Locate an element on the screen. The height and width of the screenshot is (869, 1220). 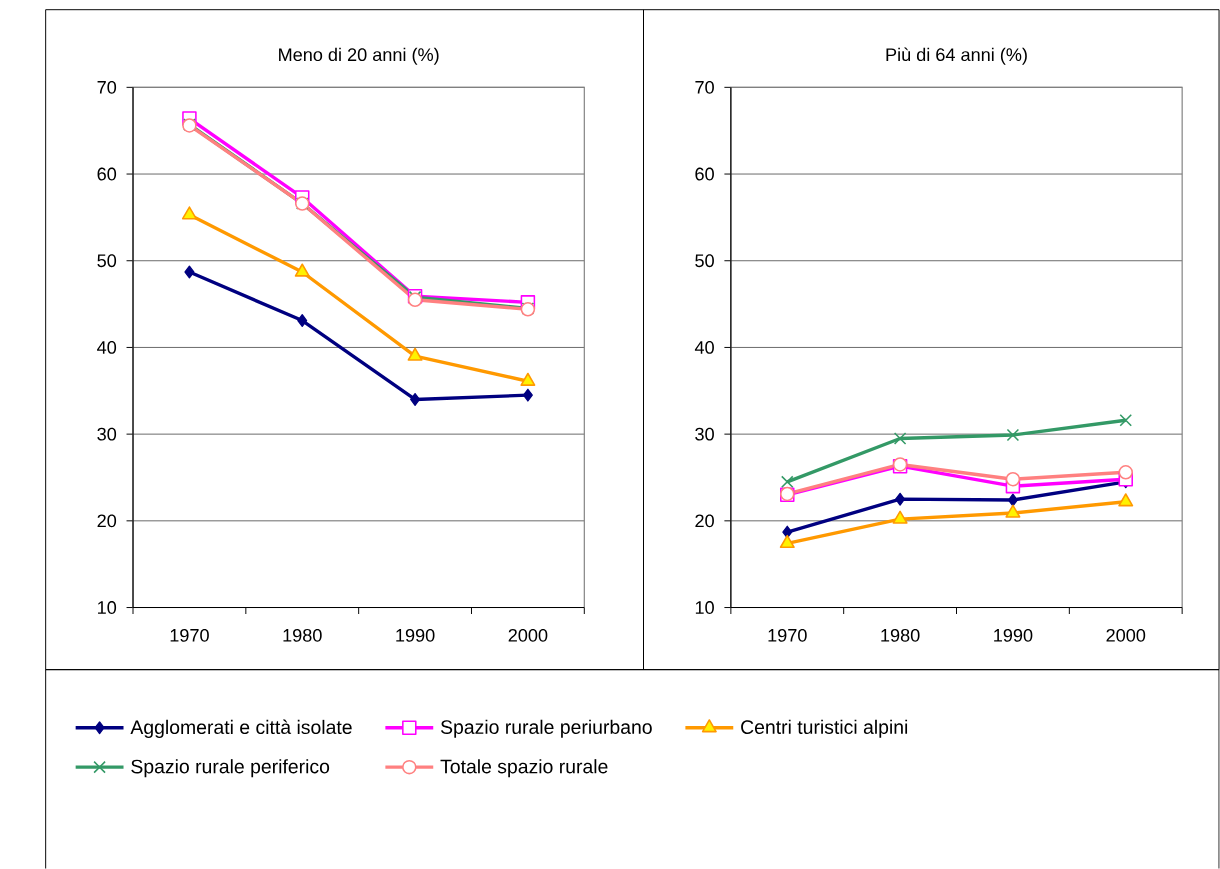
legend-label: Totale spazio rurale is located at coordinates (524, 768).